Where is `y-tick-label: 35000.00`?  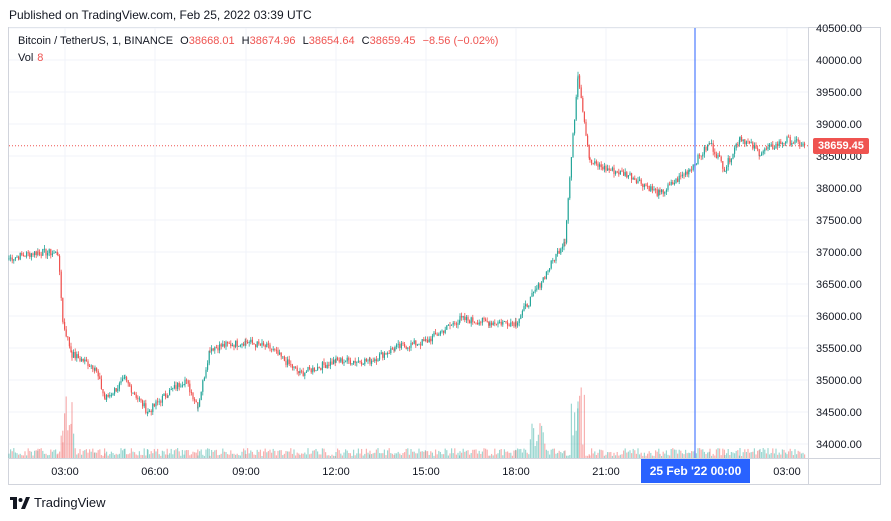 y-tick-label: 35000.00 is located at coordinates (839, 381).